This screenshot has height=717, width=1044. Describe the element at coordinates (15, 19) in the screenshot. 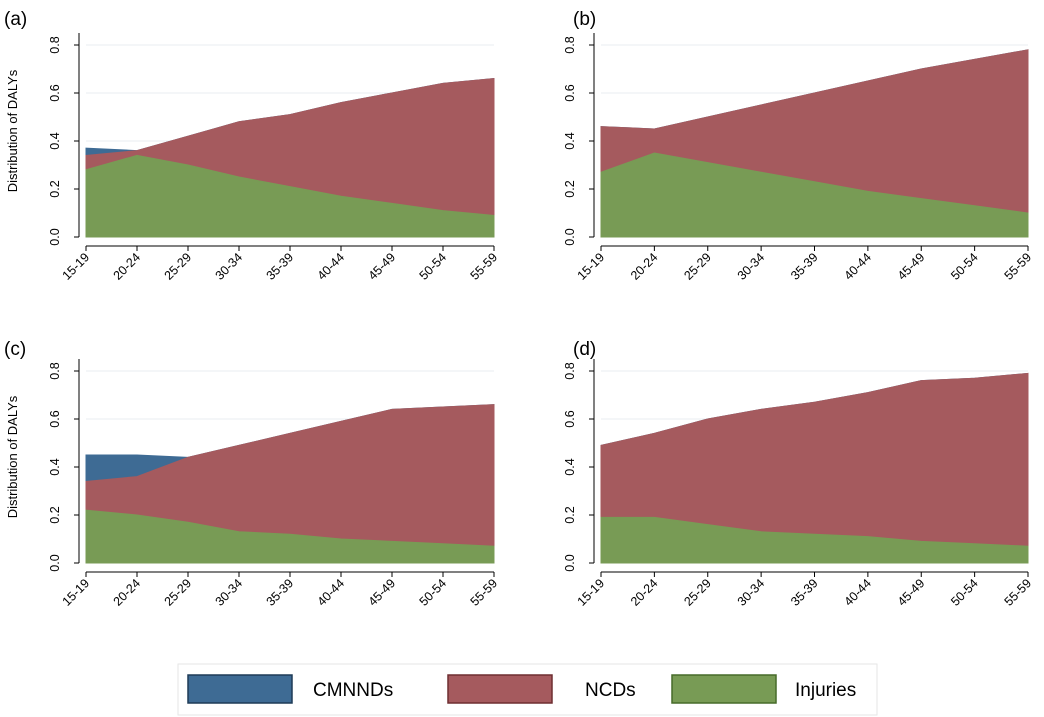

I see `panel-label: (a)` at that location.